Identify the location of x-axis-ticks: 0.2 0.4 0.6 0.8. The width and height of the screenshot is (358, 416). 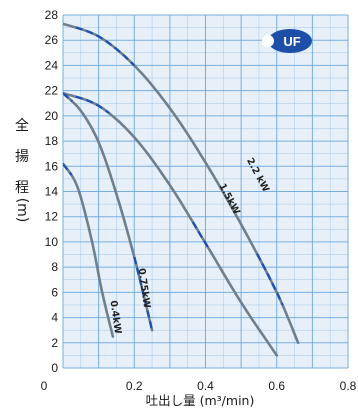
(241, 386).